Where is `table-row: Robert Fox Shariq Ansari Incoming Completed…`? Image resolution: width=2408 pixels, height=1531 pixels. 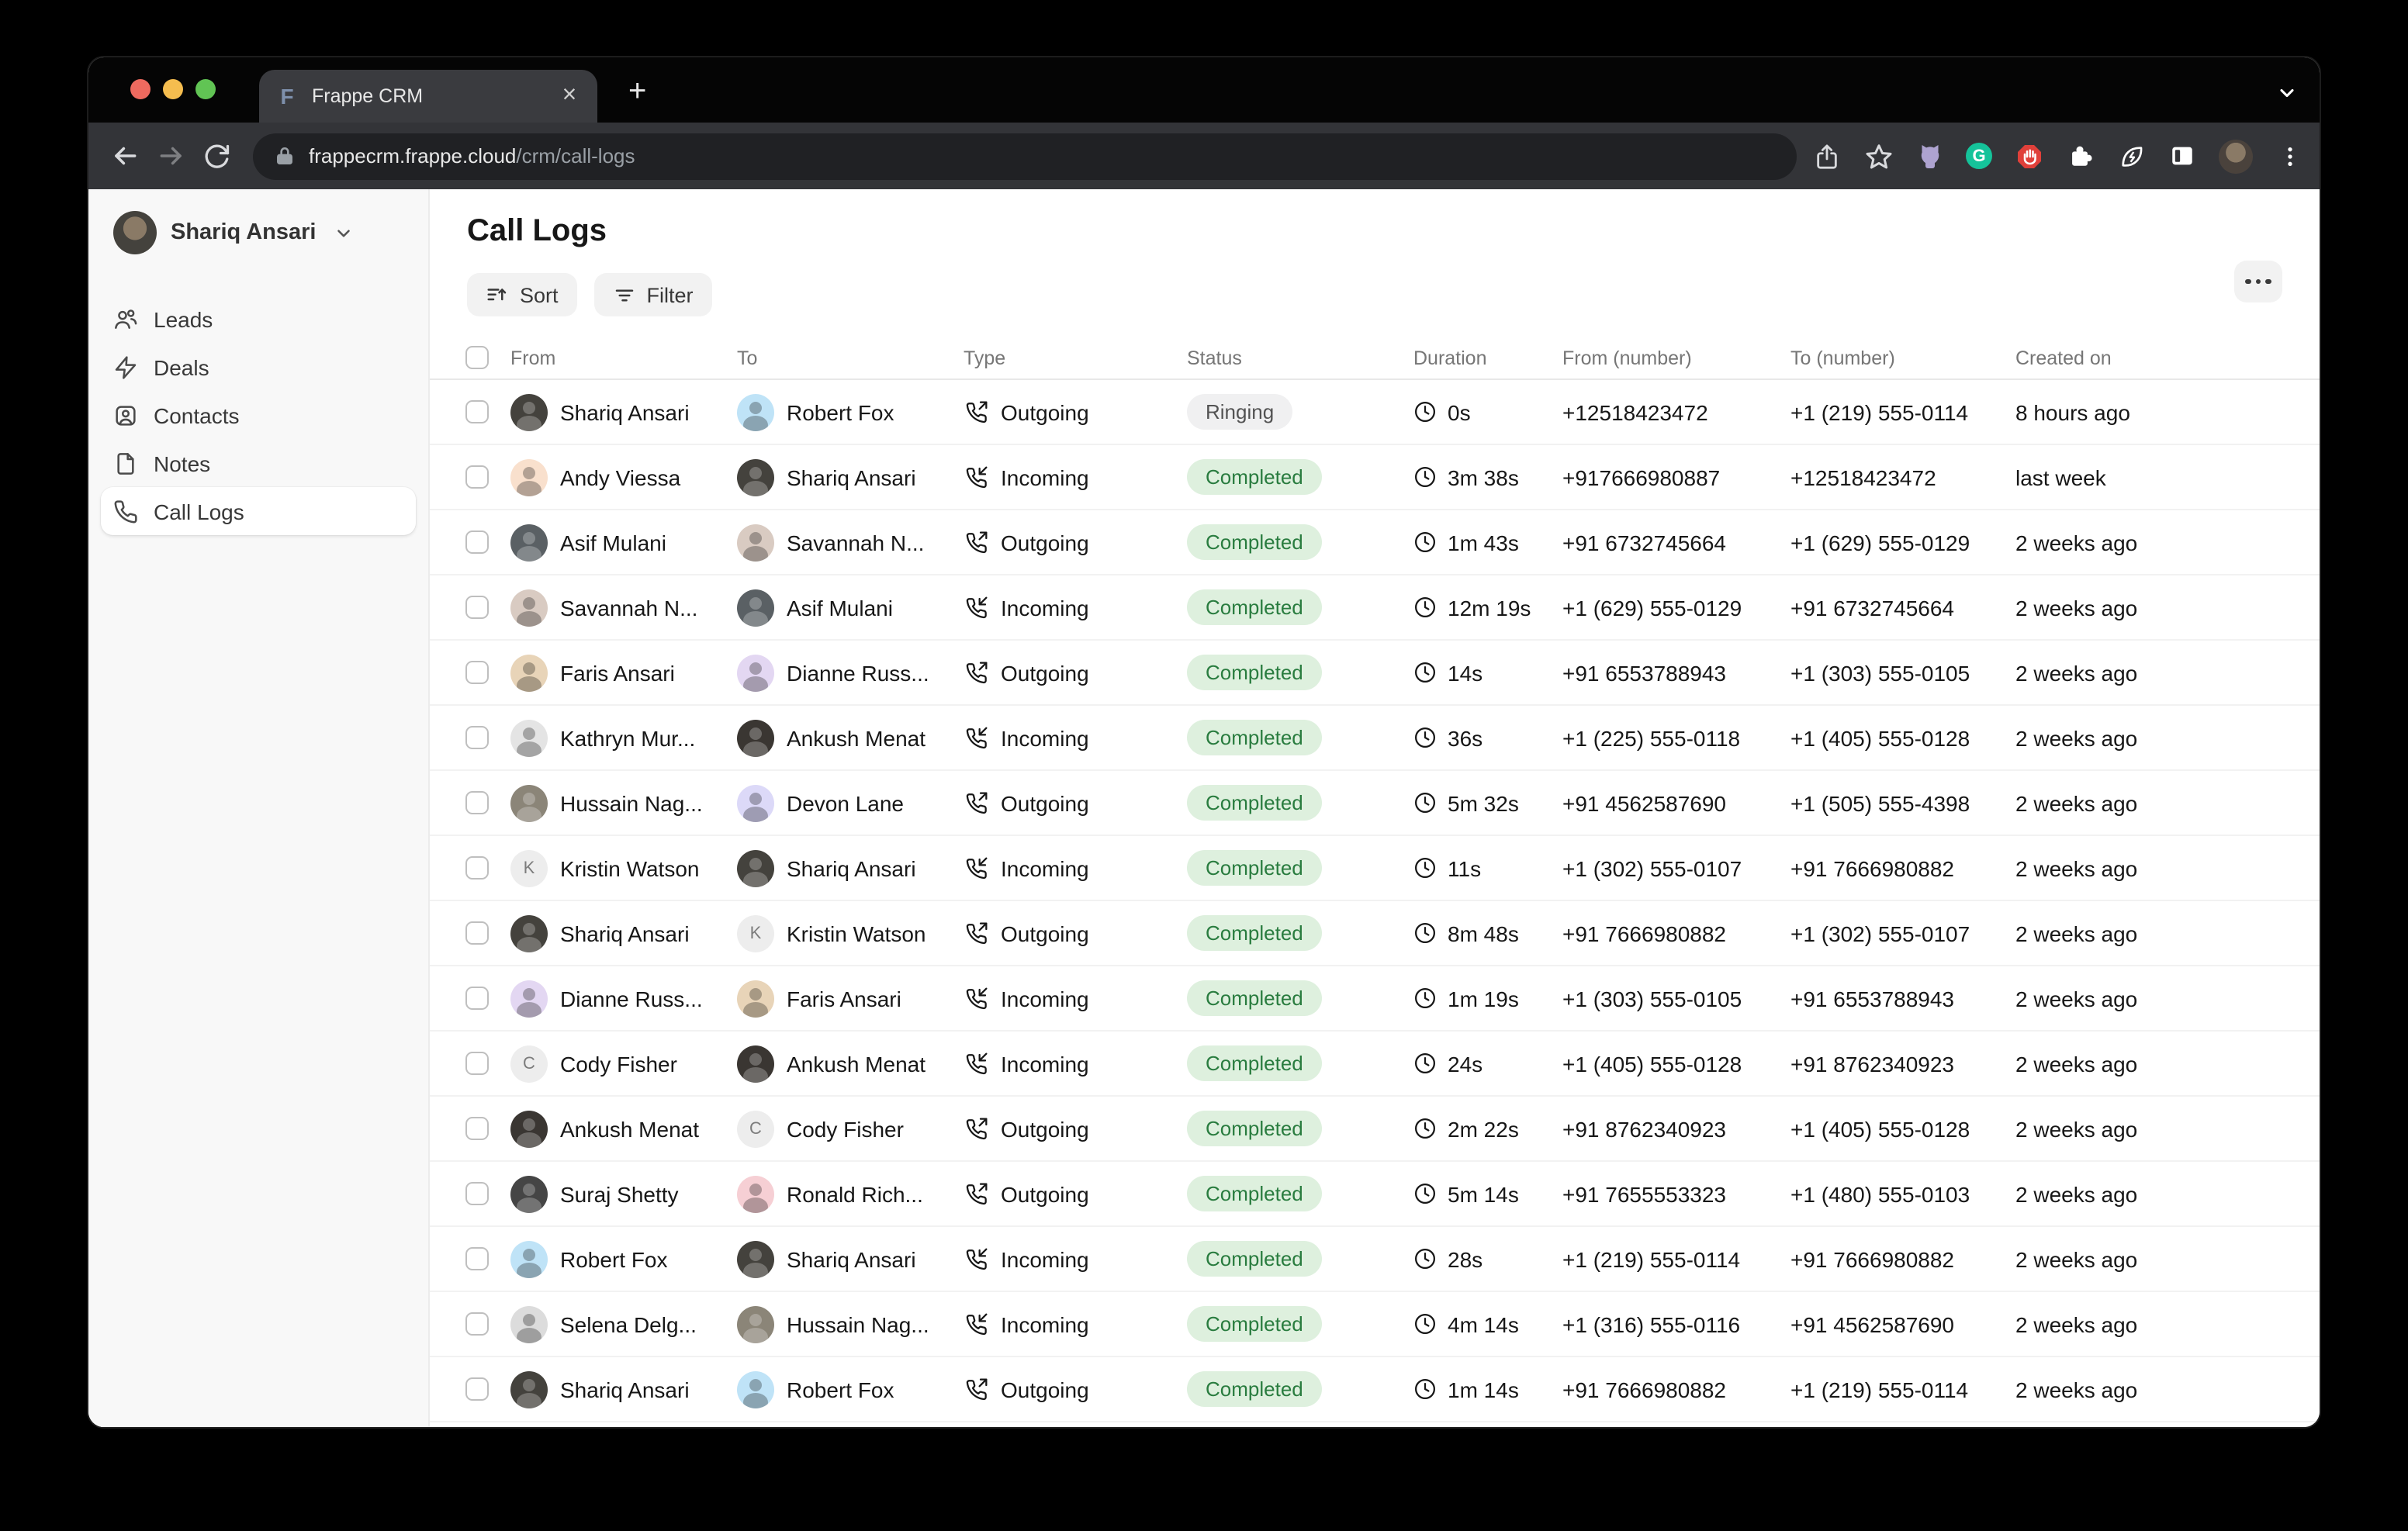
table-row: Robert Fox Shariq Ansari Incoming Completed… is located at coordinates (1375, 1259).